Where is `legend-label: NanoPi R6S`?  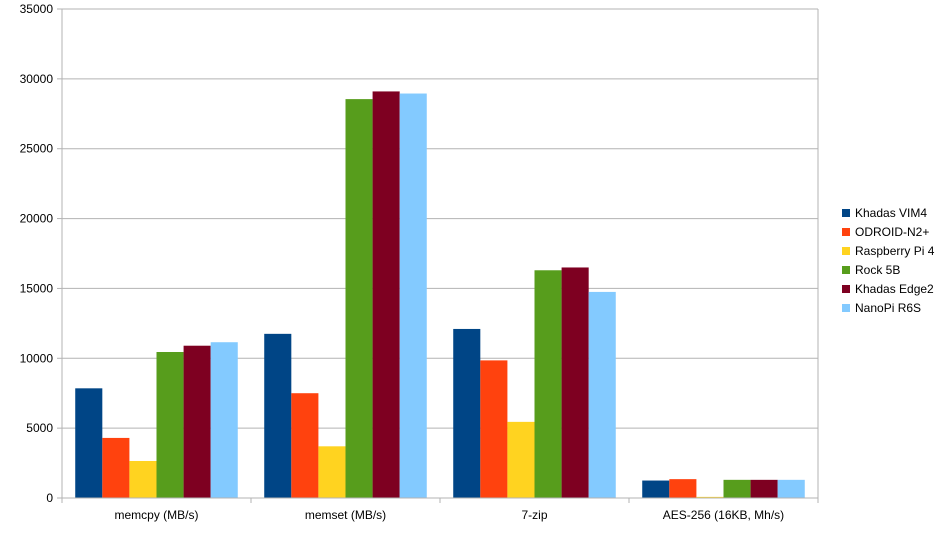
legend-label: NanoPi R6S is located at coordinates (888, 308).